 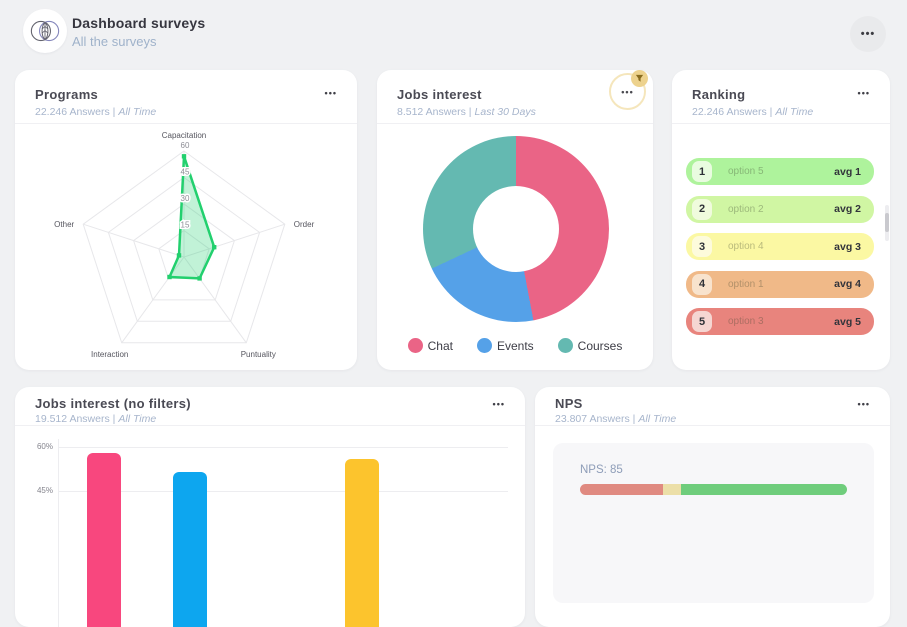 What do you see at coordinates (109, 354) in the screenshot?
I see `svg-text: Interaction` at bounding box center [109, 354].